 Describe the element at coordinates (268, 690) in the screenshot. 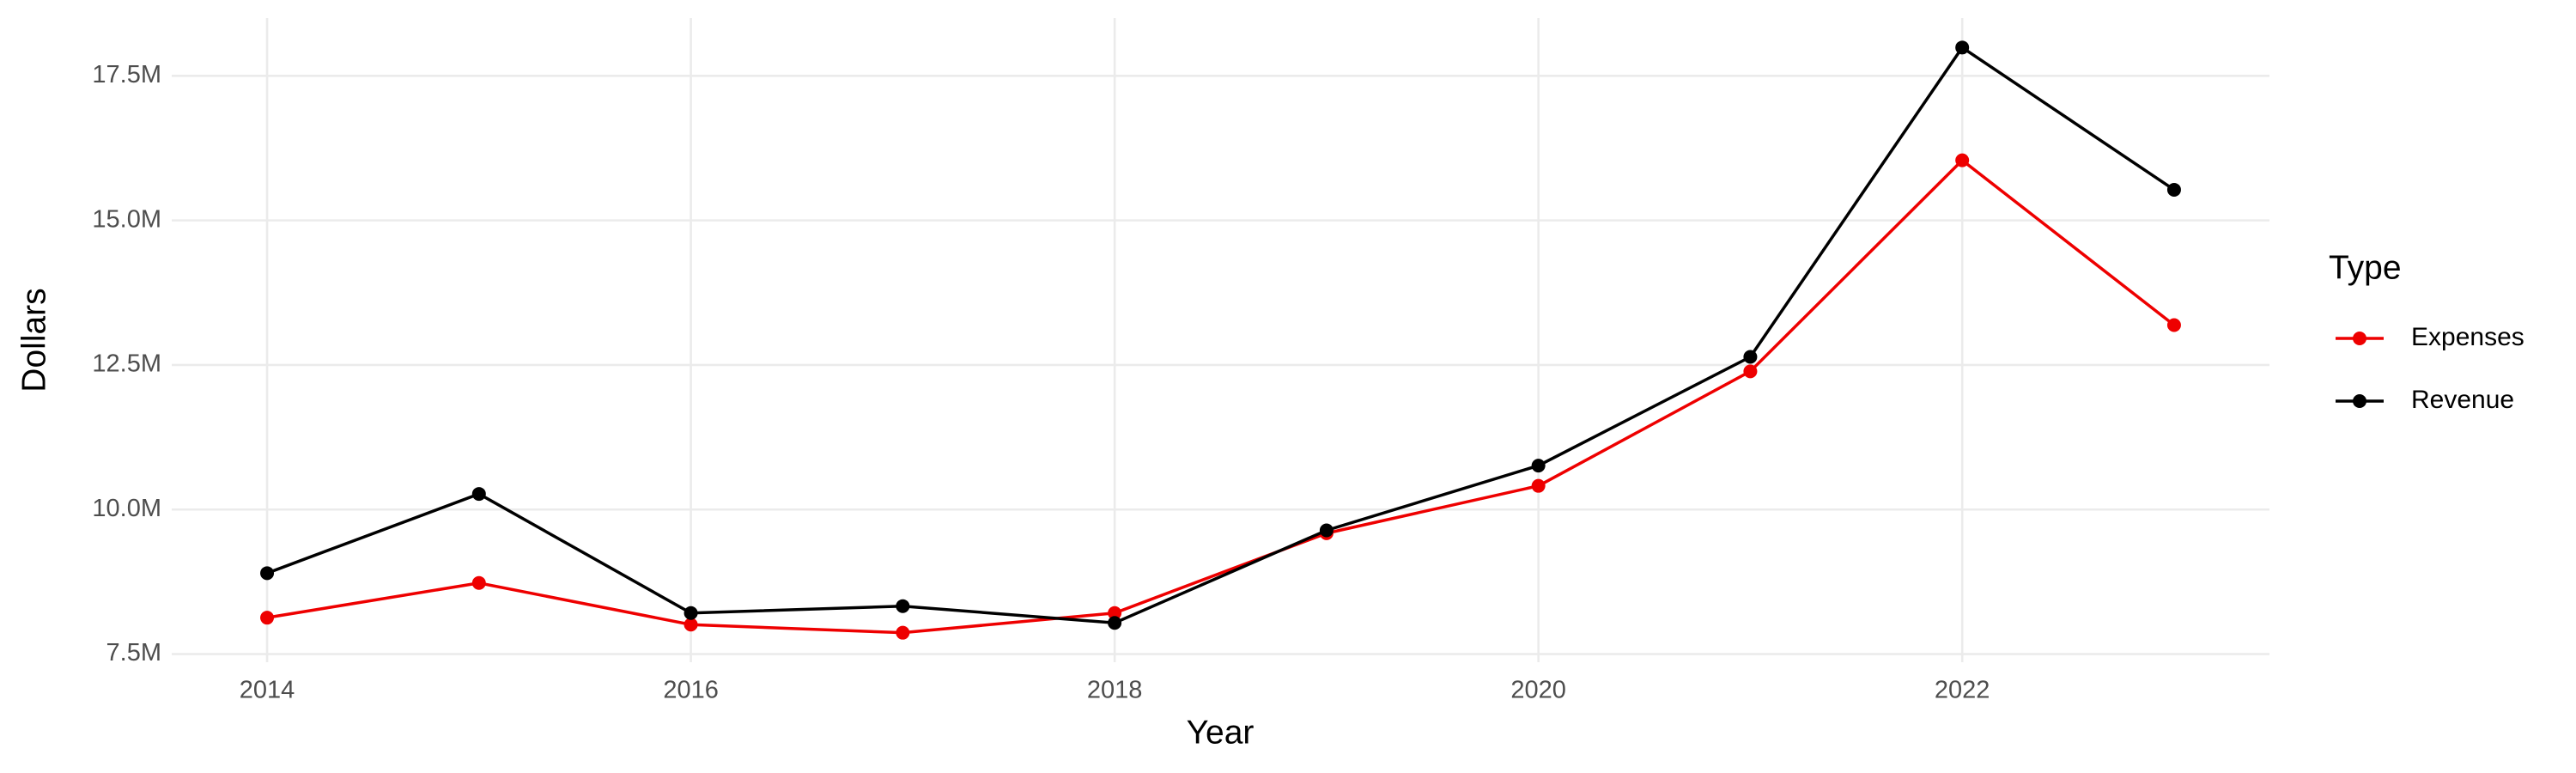

I see `x-tick-label: 2014` at that location.